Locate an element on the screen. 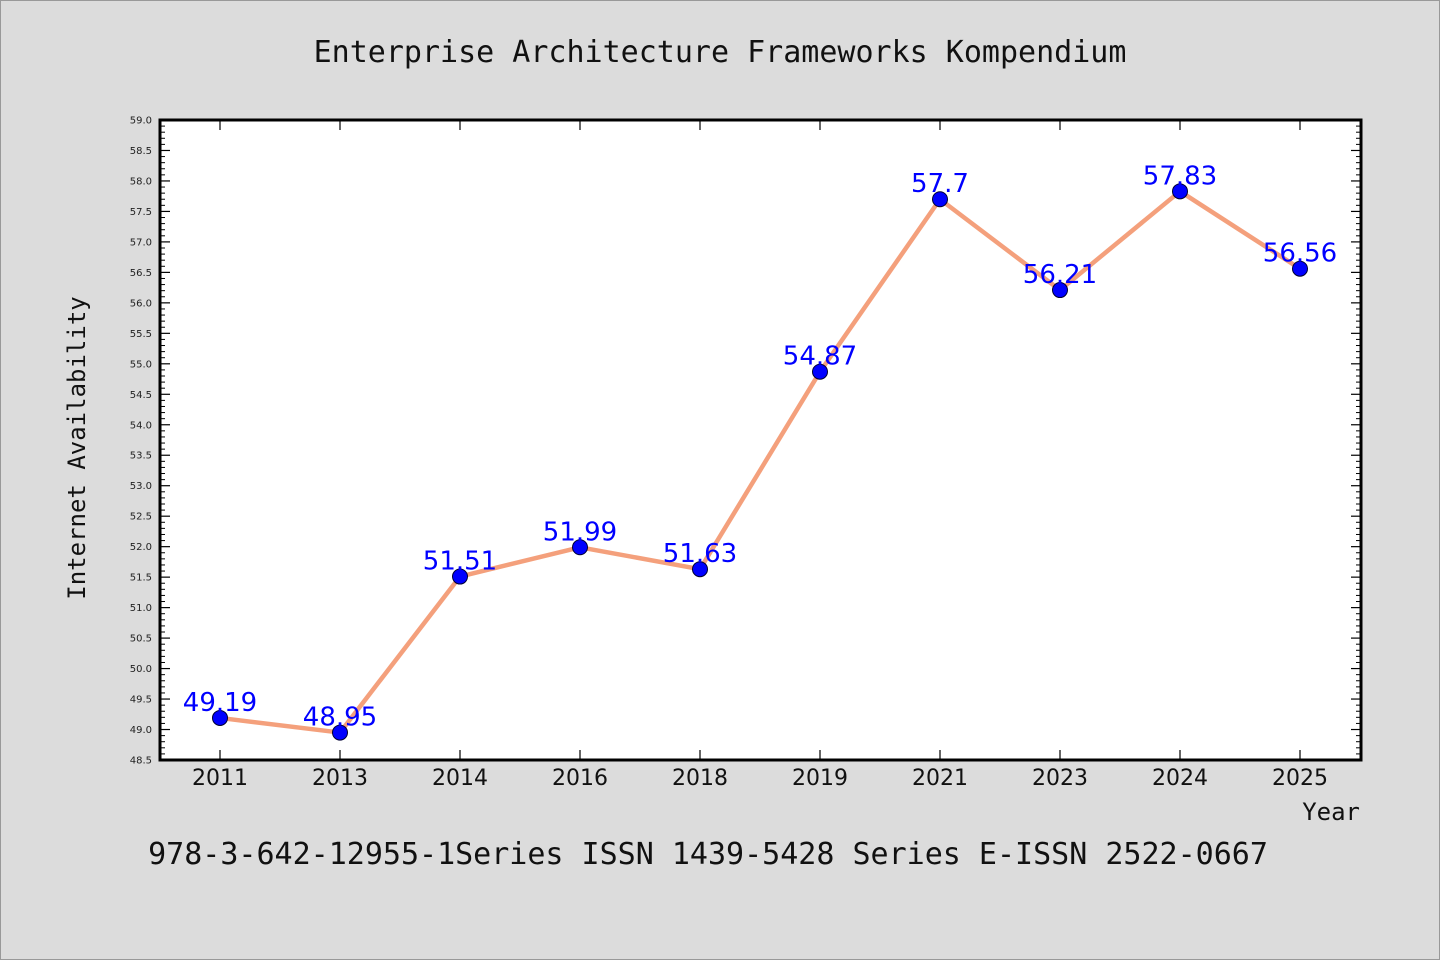 The height and width of the screenshot is (960, 1440). data-label: 56.56 is located at coordinates (1300, 254).